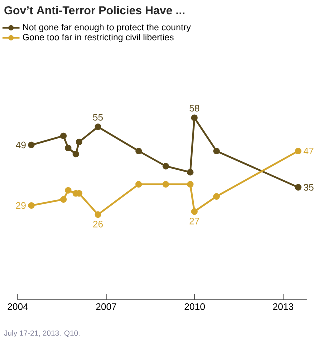 The height and width of the screenshot is (354, 330). I want to click on x-tick-label: 2004, so click(18, 307).